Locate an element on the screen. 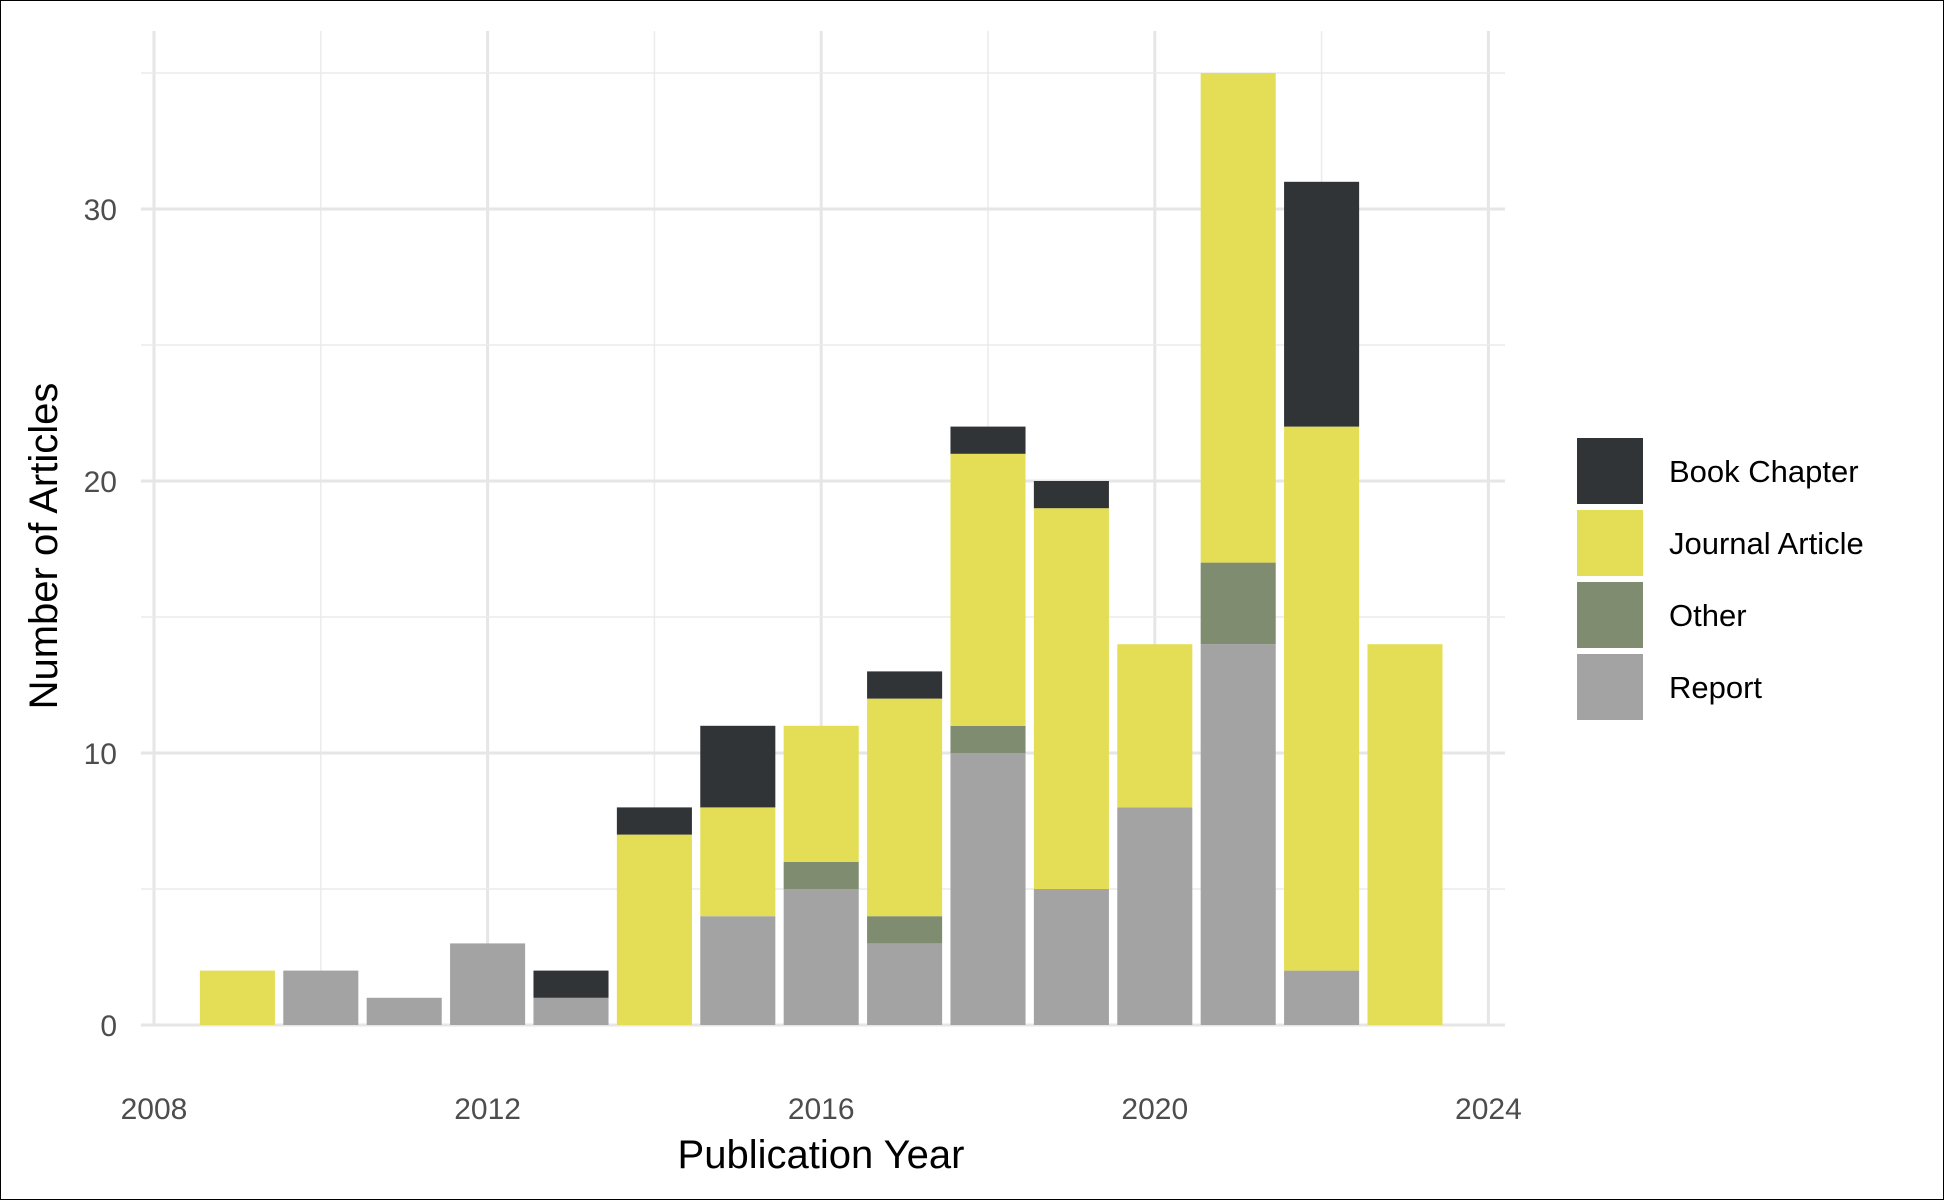 The height and width of the screenshot is (1201, 1944). legend-label: Journal Article is located at coordinates (1766, 543).